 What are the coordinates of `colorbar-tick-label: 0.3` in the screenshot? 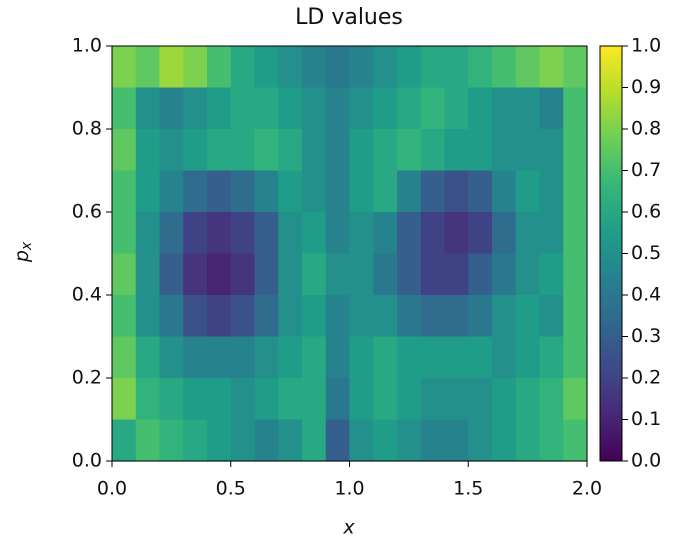 It's located at (646, 336).